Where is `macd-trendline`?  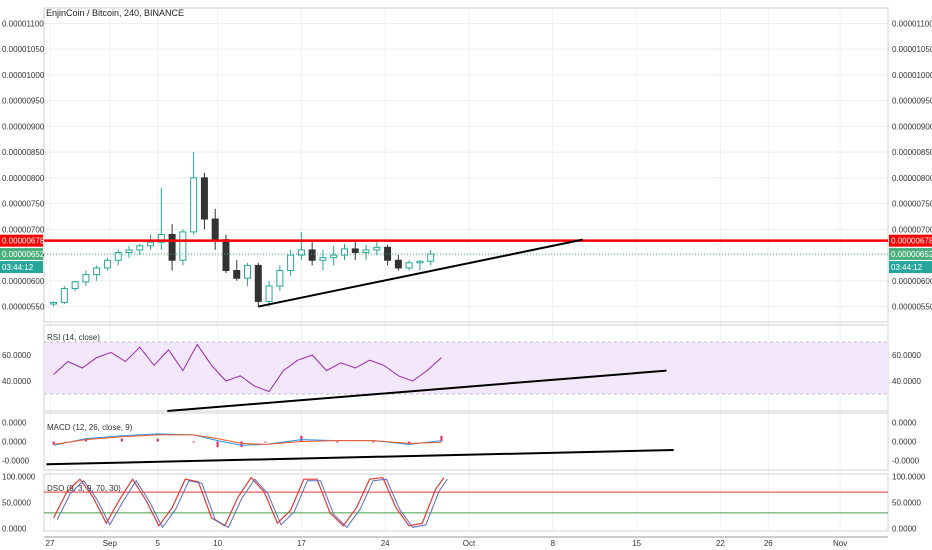 macd-trendline is located at coordinates (360, 457).